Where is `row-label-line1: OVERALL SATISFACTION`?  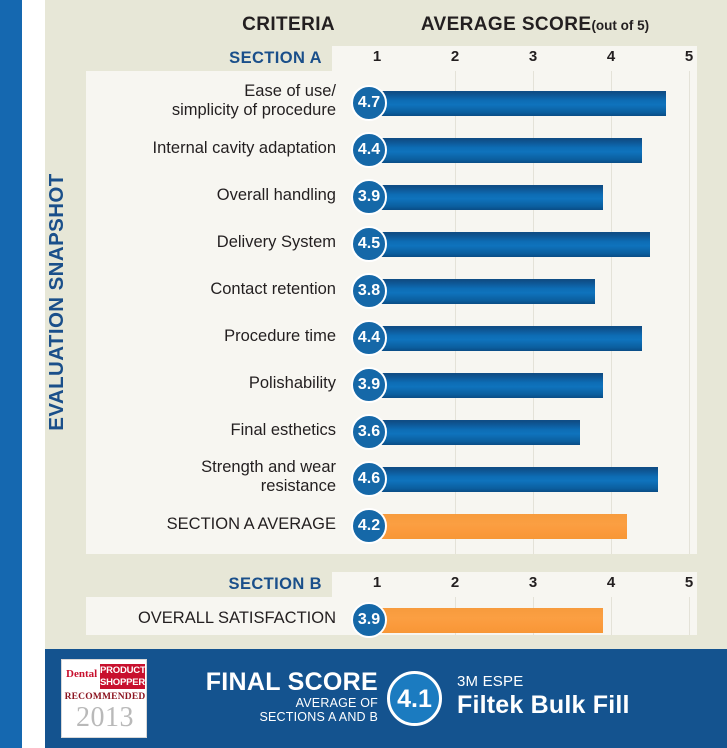
row-label-line1: OVERALL SATISFACTION is located at coordinates (236, 618).